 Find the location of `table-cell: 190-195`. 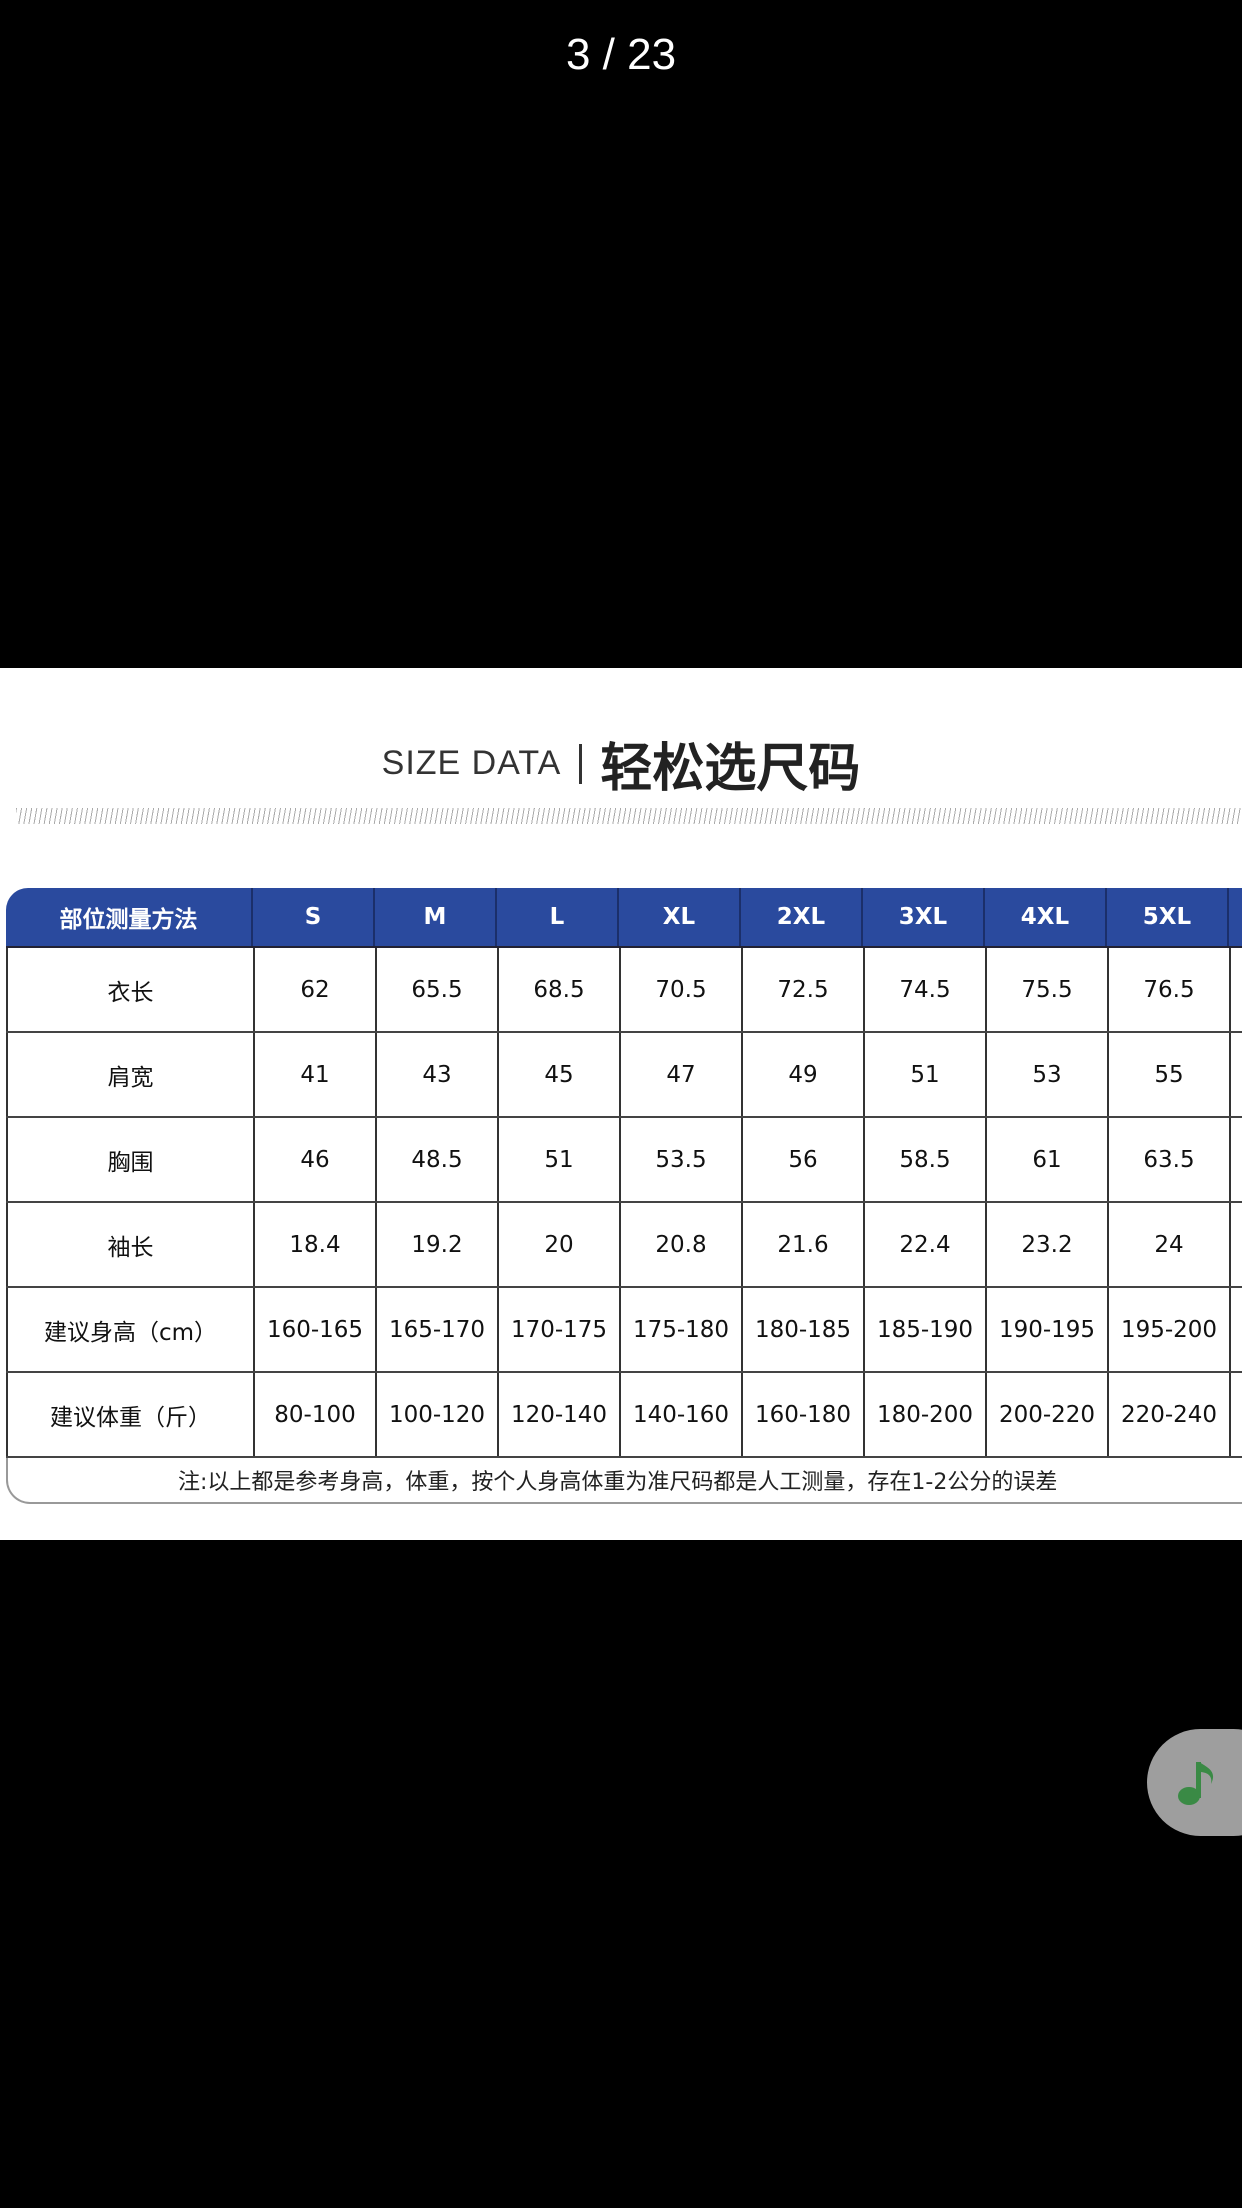

table-cell: 190-195 is located at coordinates (1046, 1329).